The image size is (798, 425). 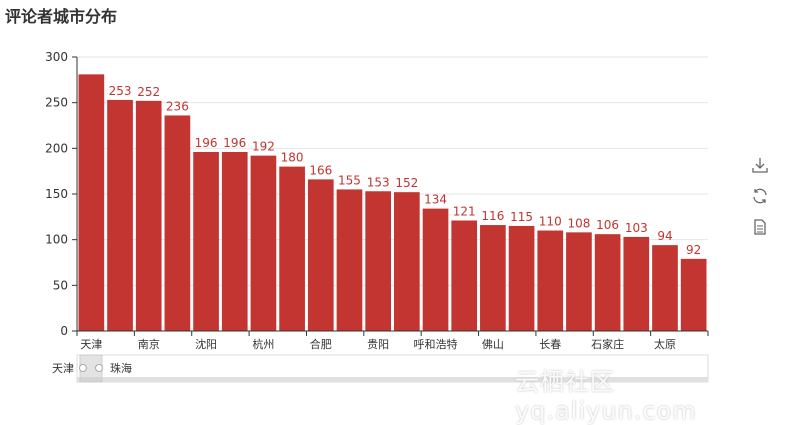 I want to click on data-view-icon, so click(x=760, y=227).